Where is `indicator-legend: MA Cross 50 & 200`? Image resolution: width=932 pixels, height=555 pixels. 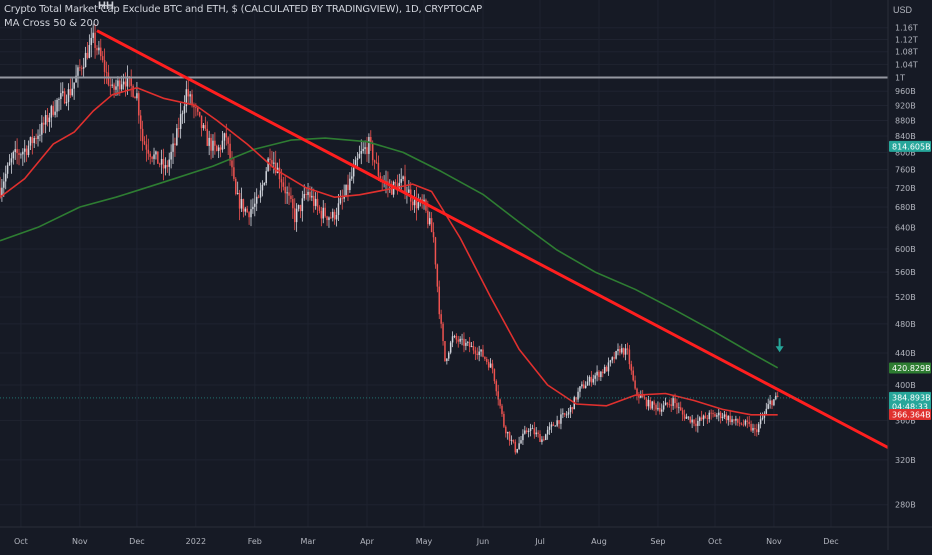 indicator-legend: MA Cross 50 & 200 is located at coordinates (52, 23).